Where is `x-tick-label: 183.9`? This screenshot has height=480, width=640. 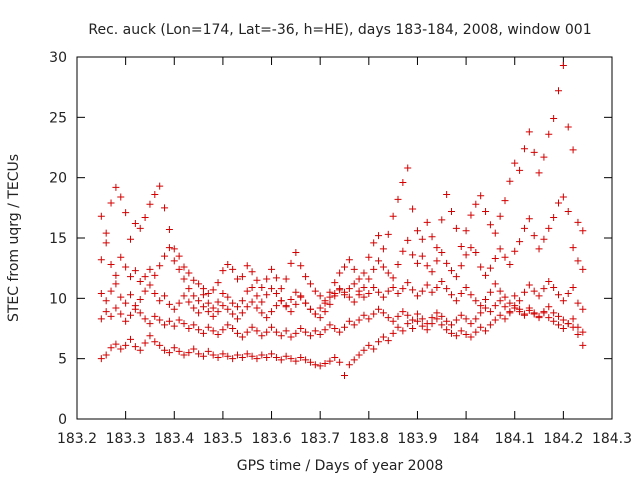
x-tick-label: 183.9 is located at coordinates (417, 439).